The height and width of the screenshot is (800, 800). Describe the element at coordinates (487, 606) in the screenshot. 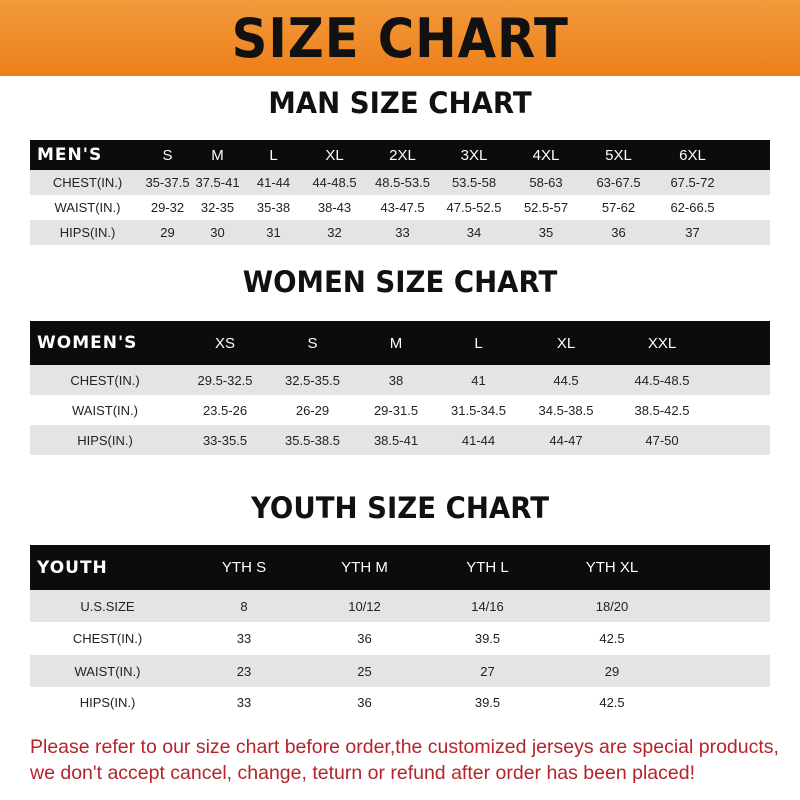

I see `measurement-cell: 14/16` at that location.